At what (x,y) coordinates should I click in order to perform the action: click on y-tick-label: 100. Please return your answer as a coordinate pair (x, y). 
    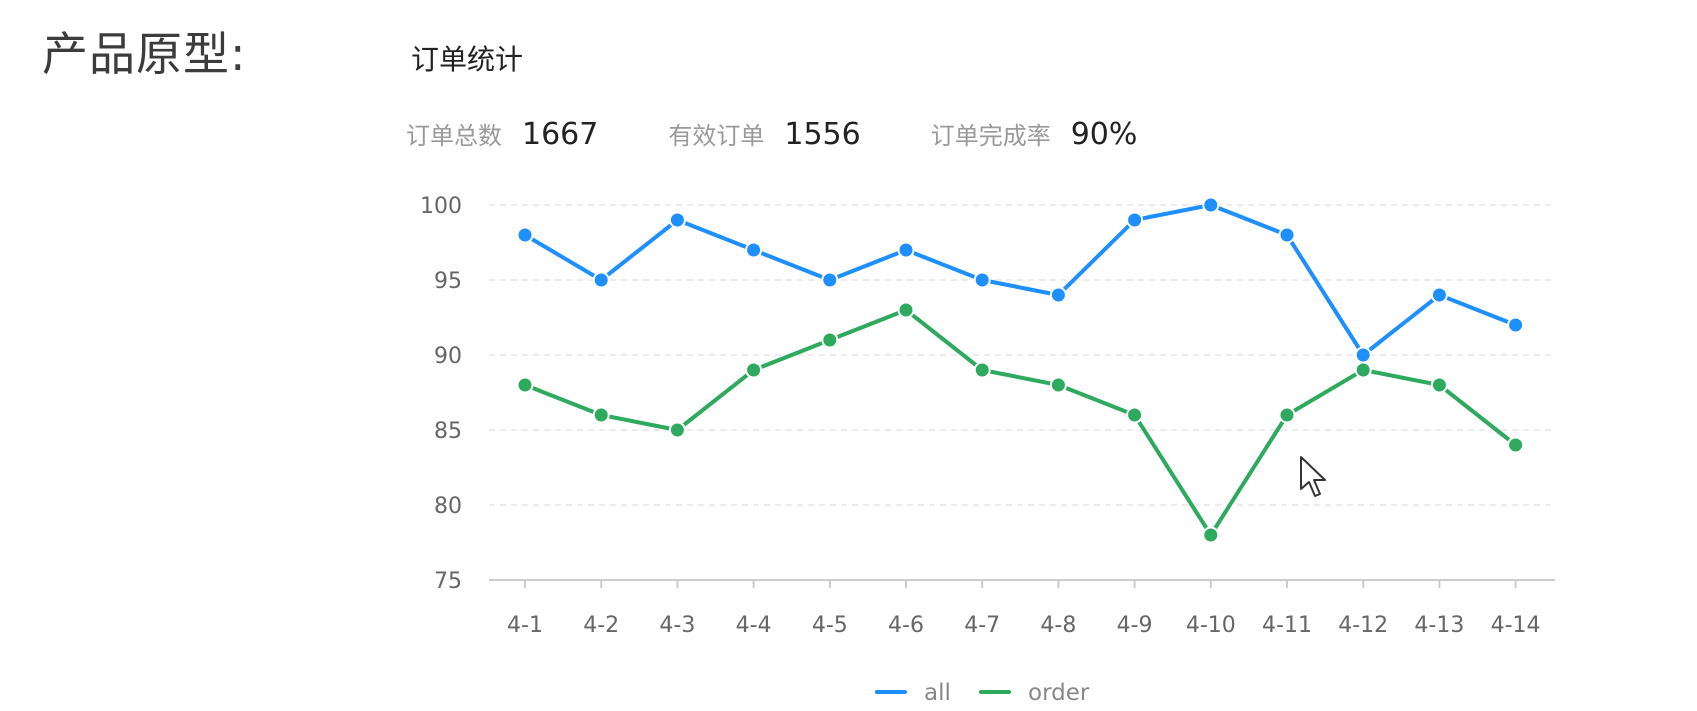
    Looking at the image, I should click on (441, 206).